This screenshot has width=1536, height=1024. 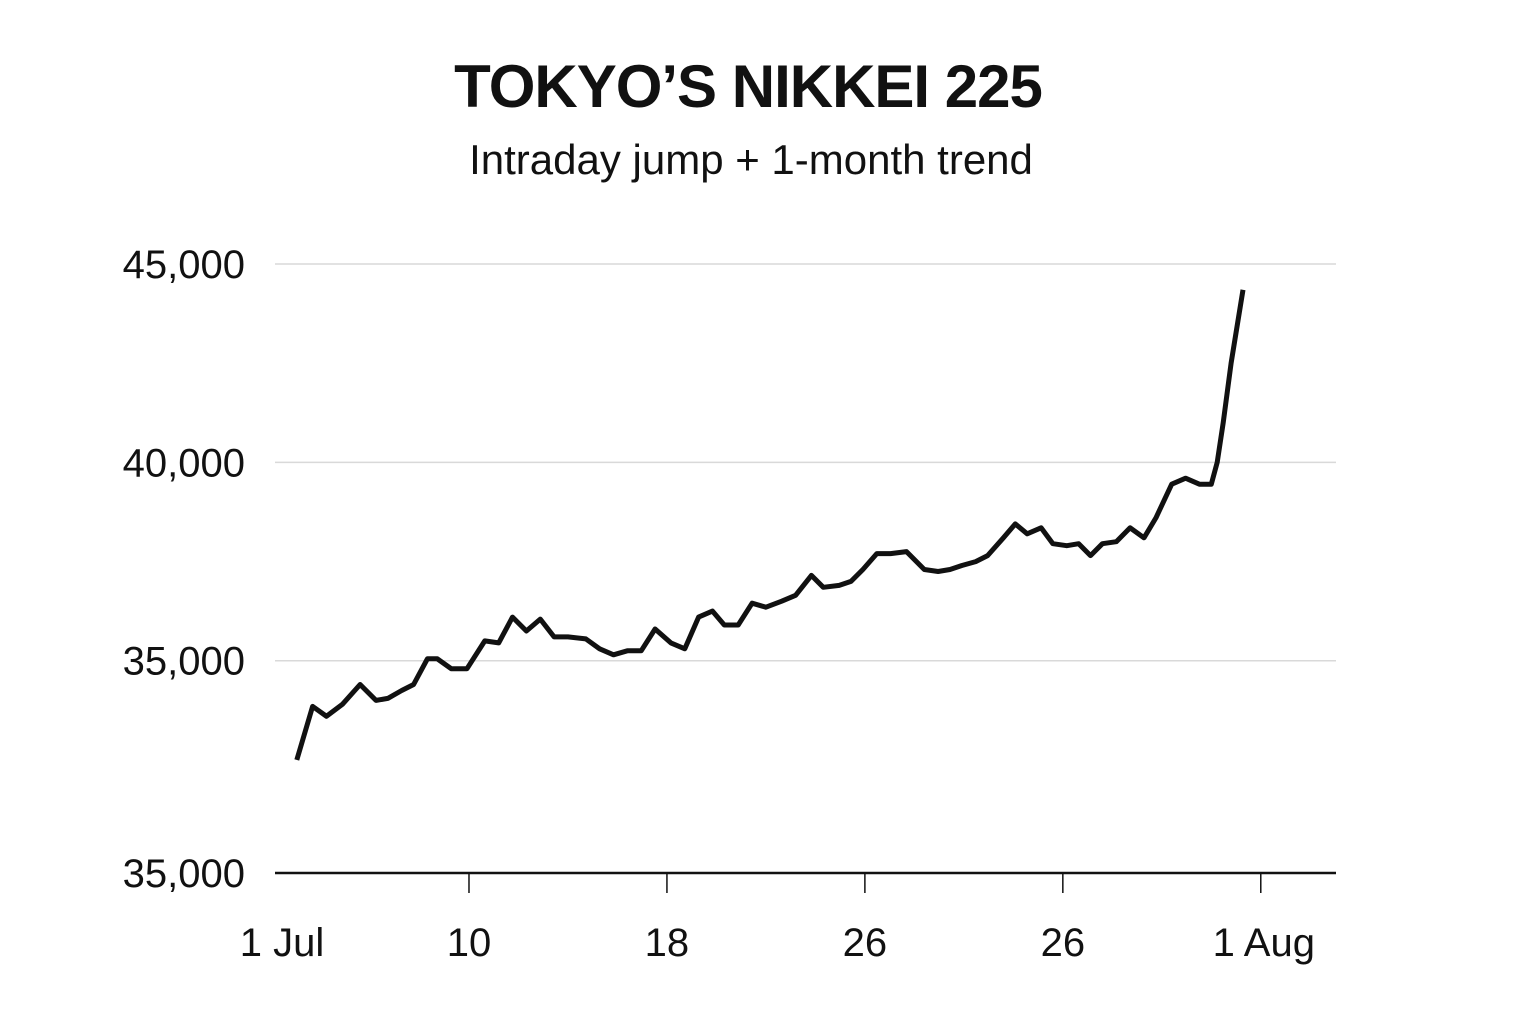 I want to click on x-tick-label: 10, so click(x=469, y=943).